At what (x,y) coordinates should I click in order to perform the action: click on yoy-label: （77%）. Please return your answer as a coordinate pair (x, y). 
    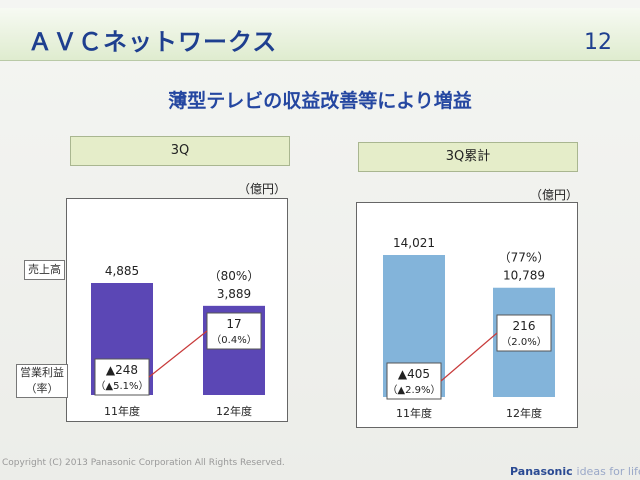
    Looking at the image, I should click on (524, 258).